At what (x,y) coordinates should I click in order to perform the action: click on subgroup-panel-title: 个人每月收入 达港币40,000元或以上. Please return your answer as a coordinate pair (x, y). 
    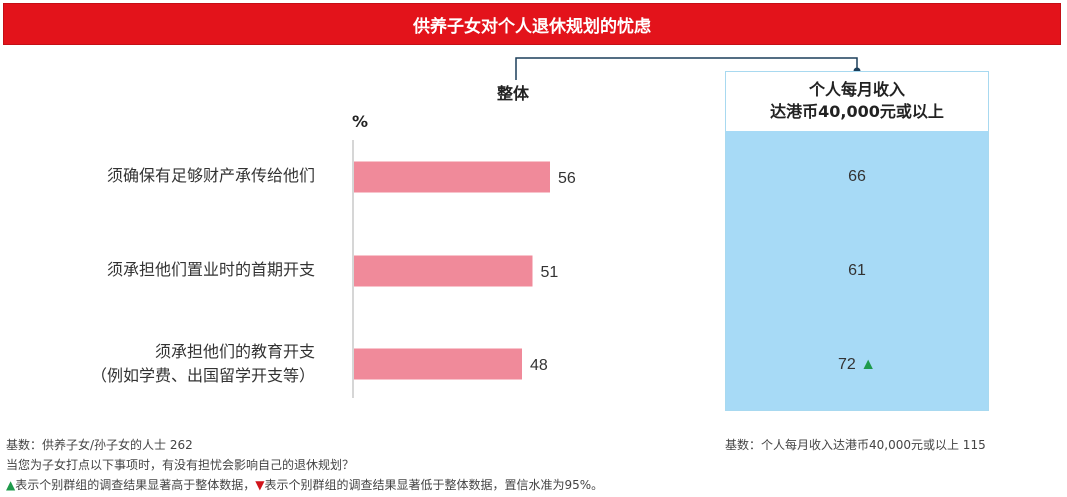
    Looking at the image, I should click on (857, 101).